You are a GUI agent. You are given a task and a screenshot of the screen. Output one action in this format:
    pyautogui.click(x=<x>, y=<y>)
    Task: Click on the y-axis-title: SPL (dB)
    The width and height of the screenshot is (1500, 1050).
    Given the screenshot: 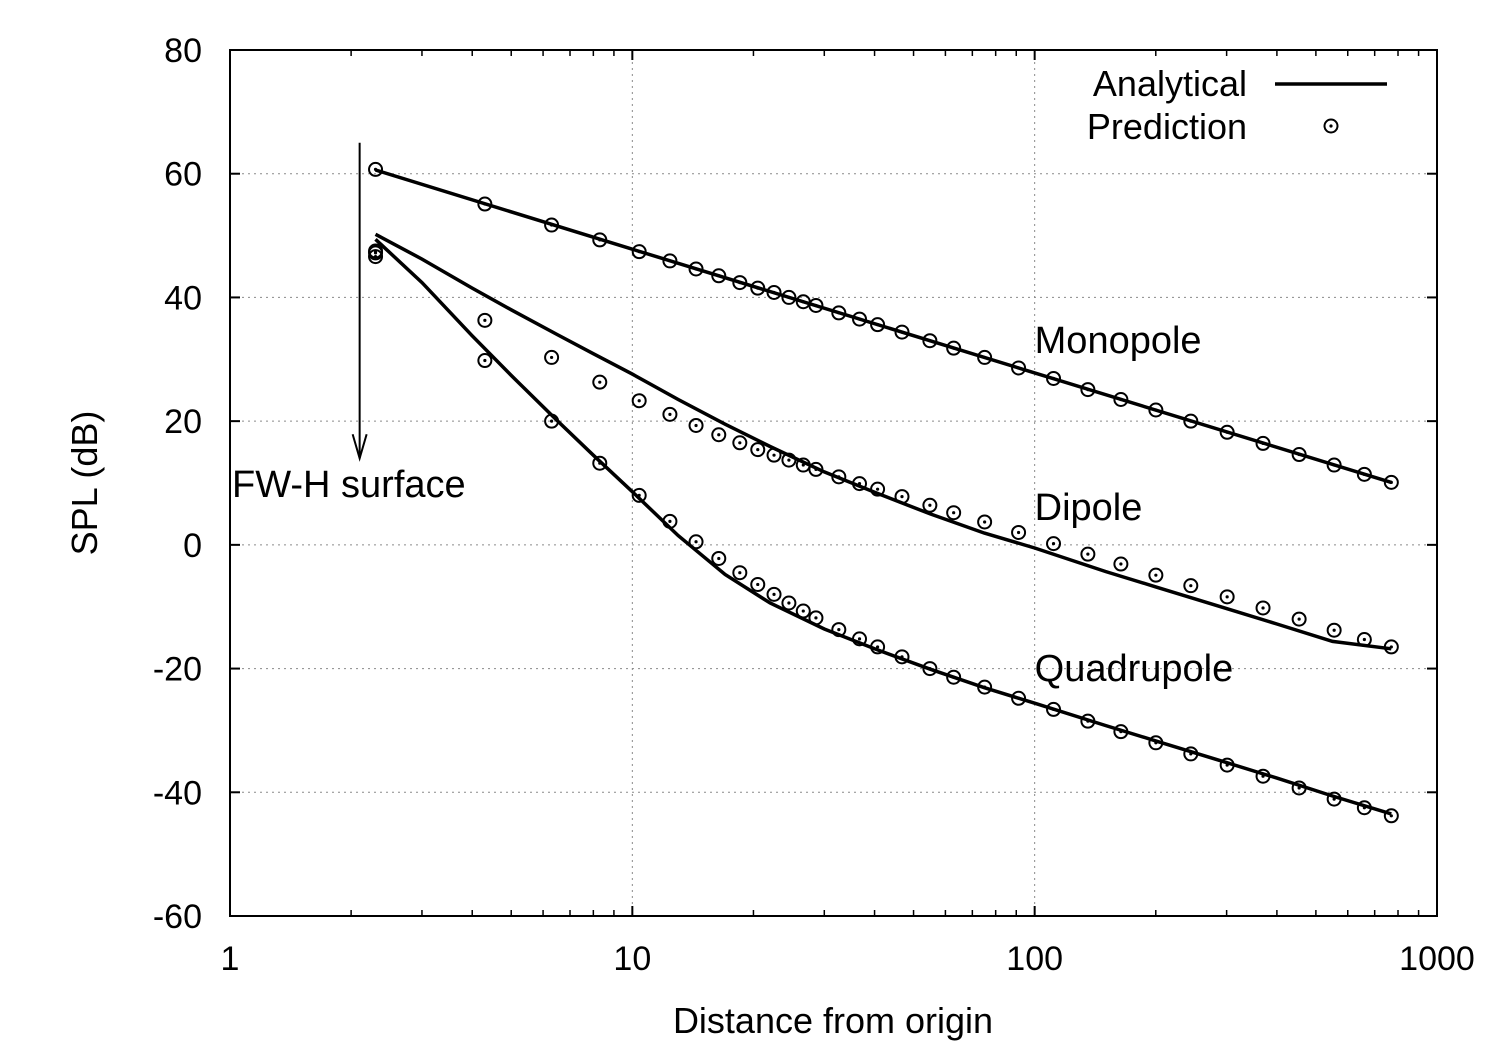 What is the action you would take?
    pyautogui.click(x=84, y=483)
    